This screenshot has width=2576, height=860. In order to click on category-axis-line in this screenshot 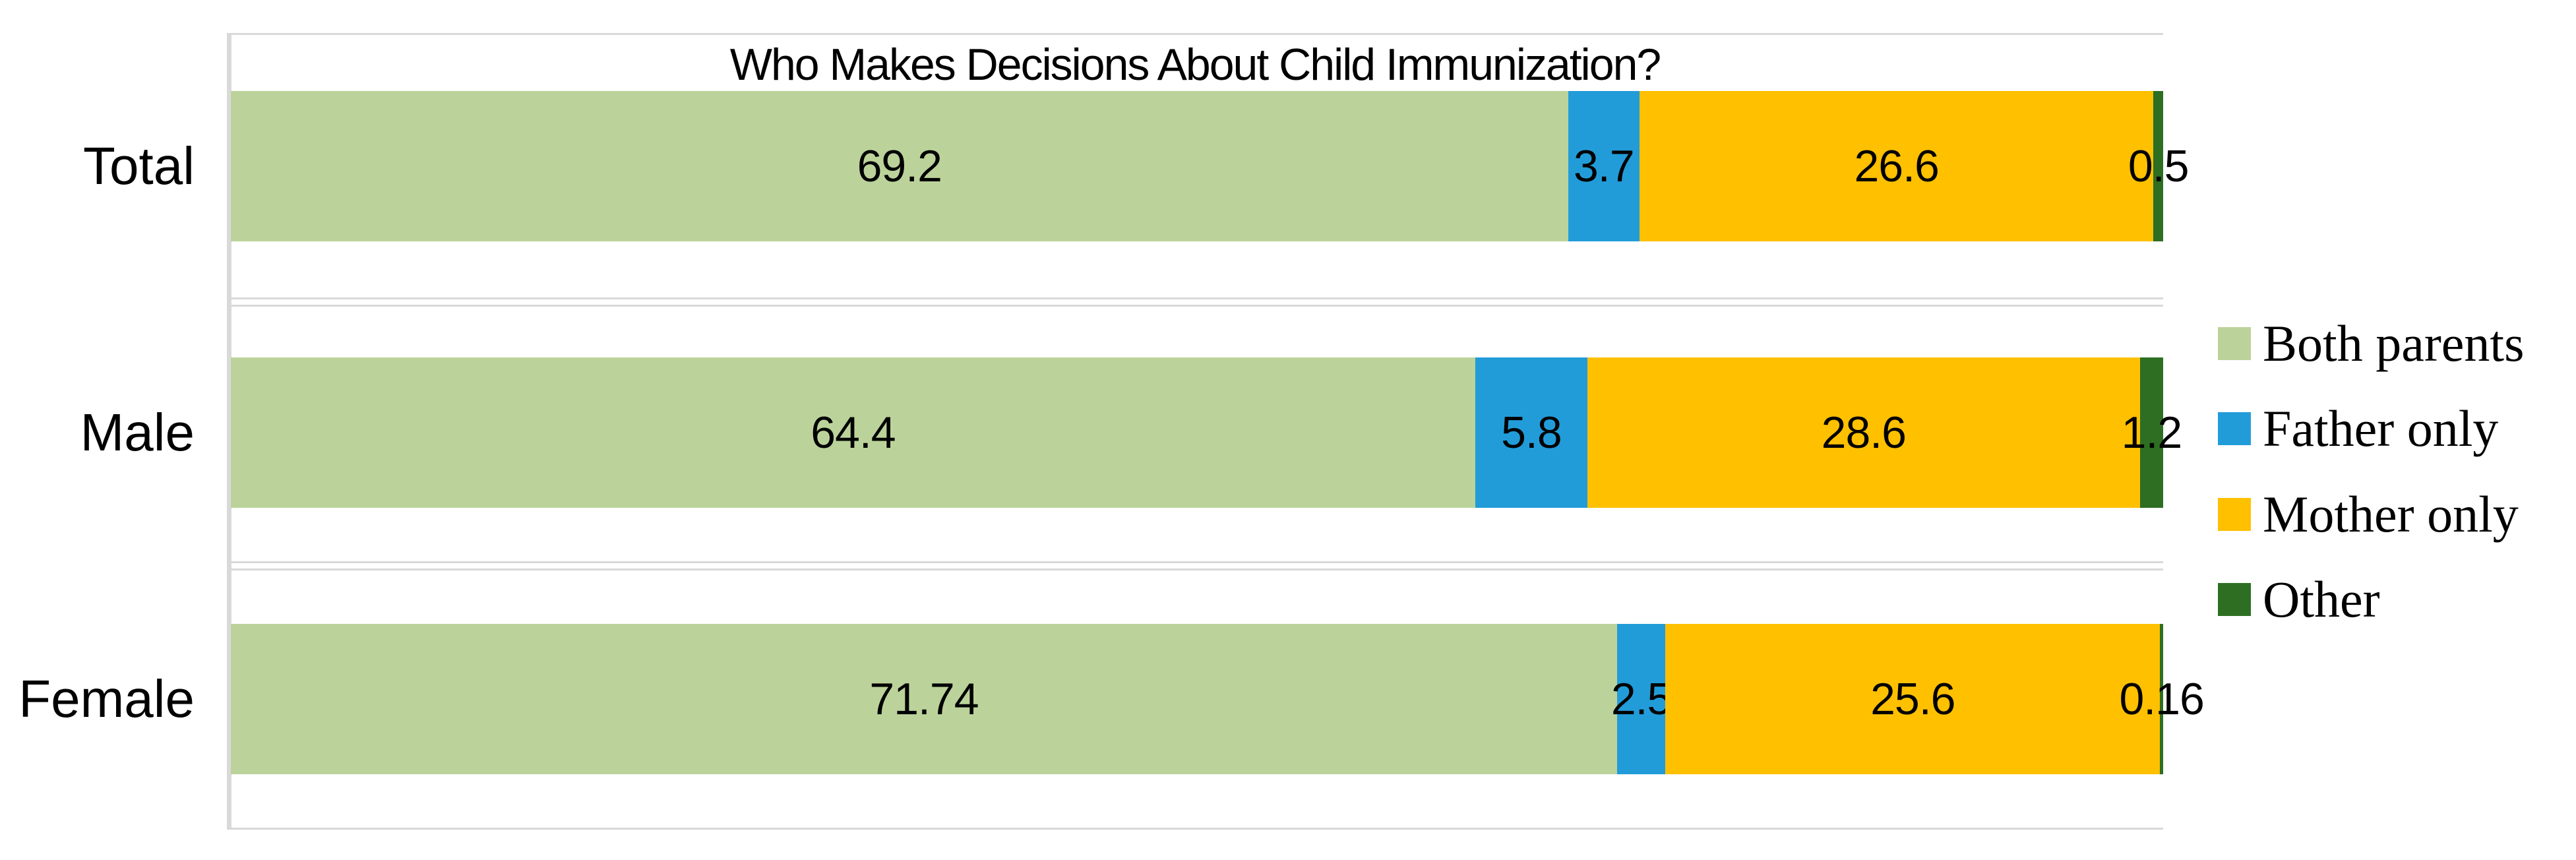, I will do `click(229, 431)`.